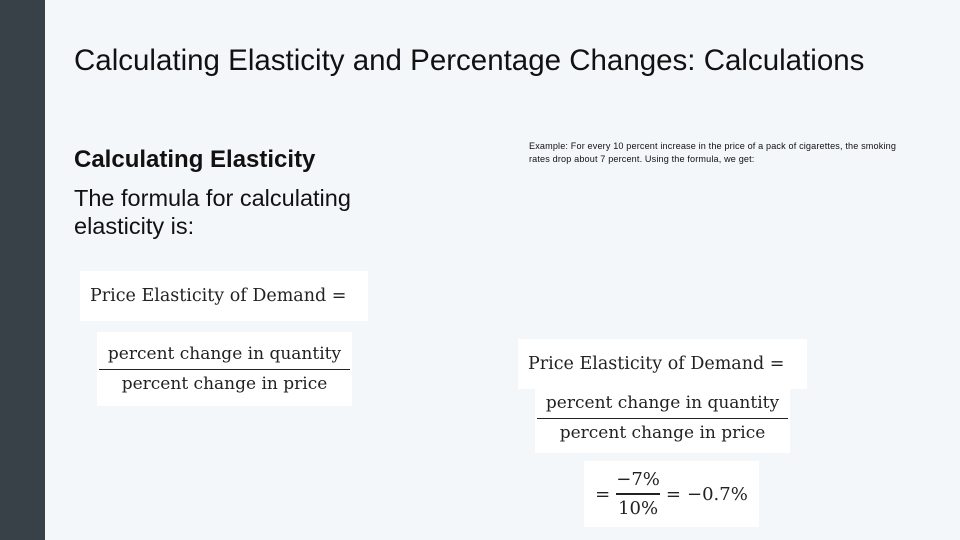  I want to click on formula-left-label: Price Elasticity of Demand =, so click(224, 296).